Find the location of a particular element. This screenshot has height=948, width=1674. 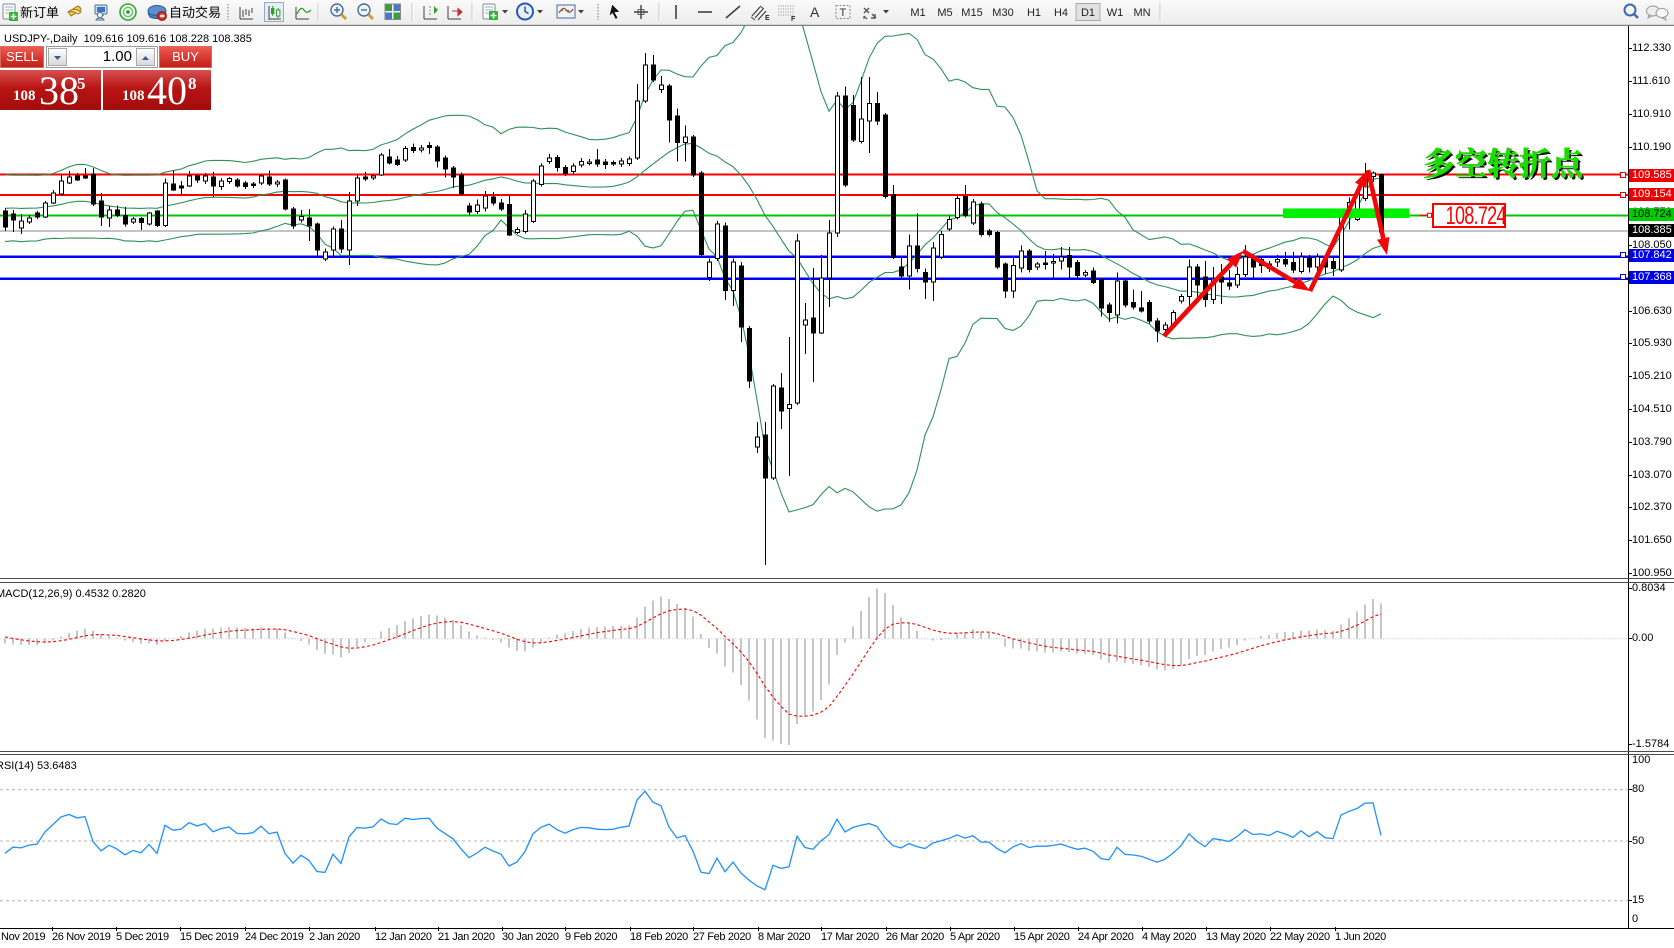

svg-text: M1 is located at coordinates (917, 13).